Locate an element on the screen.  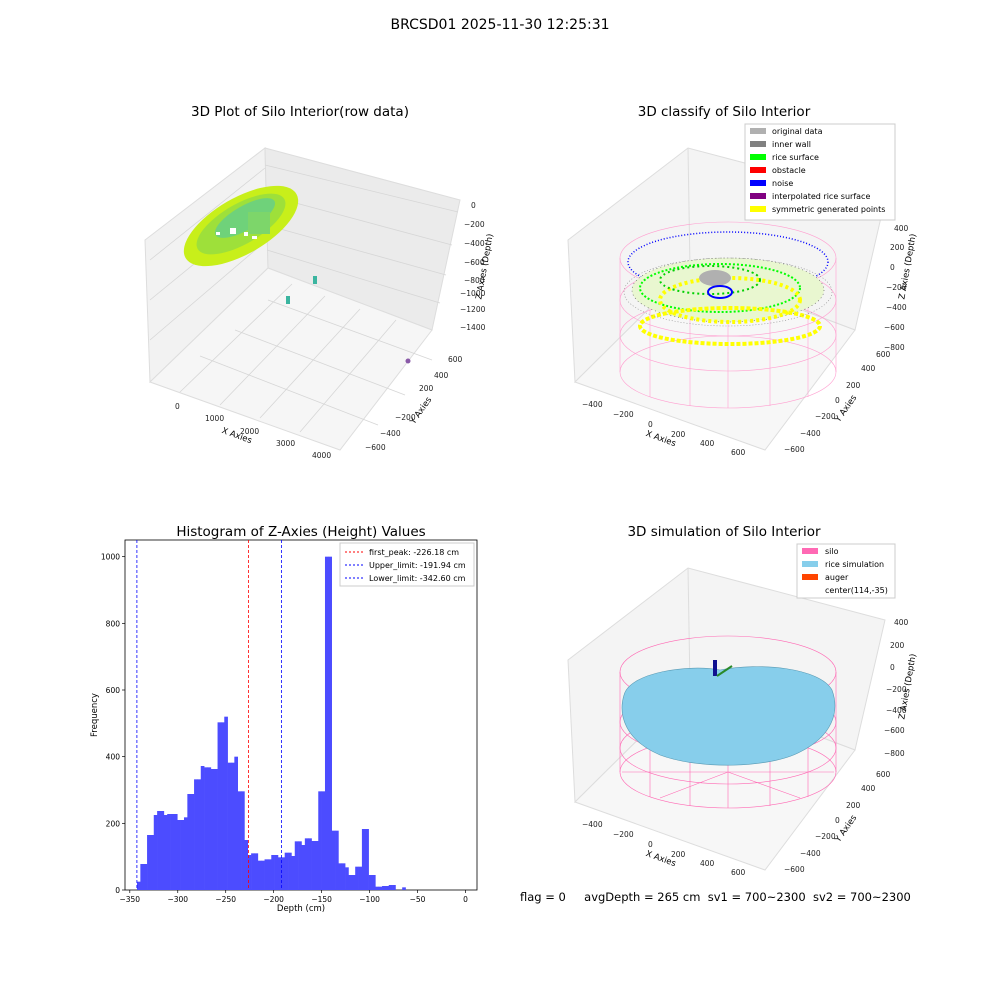
svg-text: −800 is located at coordinates (474, 280).